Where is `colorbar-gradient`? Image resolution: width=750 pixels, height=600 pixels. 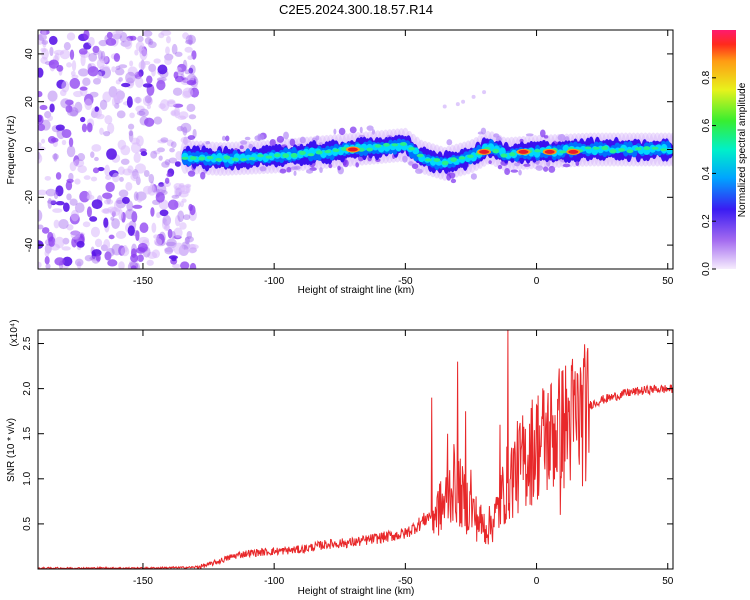 colorbar-gradient is located at coordinates (724, 149).